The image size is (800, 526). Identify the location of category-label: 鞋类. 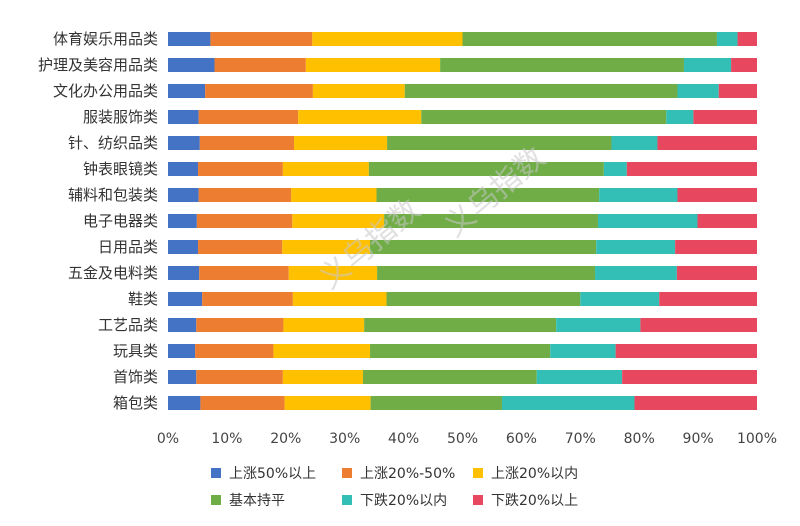
(143, 299).